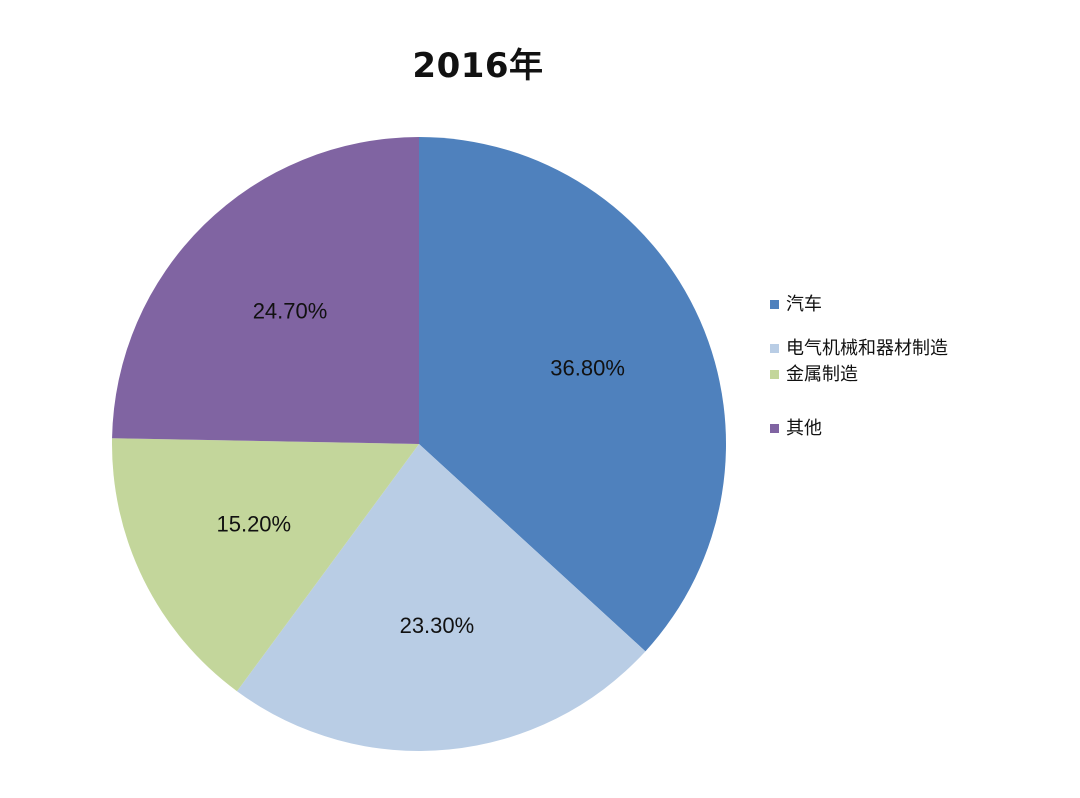 The width and height of the screenshot is (1080, 798). I want to click on chart-legend: 汽车电气机械和器材制造 金属制造其他, so click(870, 367).